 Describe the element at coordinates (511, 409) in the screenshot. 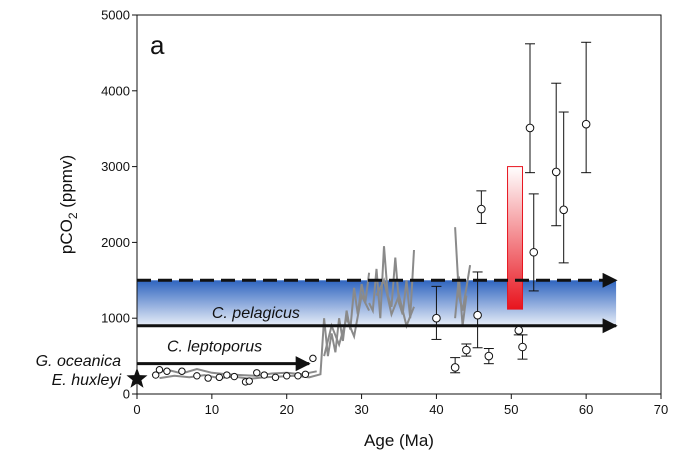

I see `x-tick-label-5: 50` at that location.